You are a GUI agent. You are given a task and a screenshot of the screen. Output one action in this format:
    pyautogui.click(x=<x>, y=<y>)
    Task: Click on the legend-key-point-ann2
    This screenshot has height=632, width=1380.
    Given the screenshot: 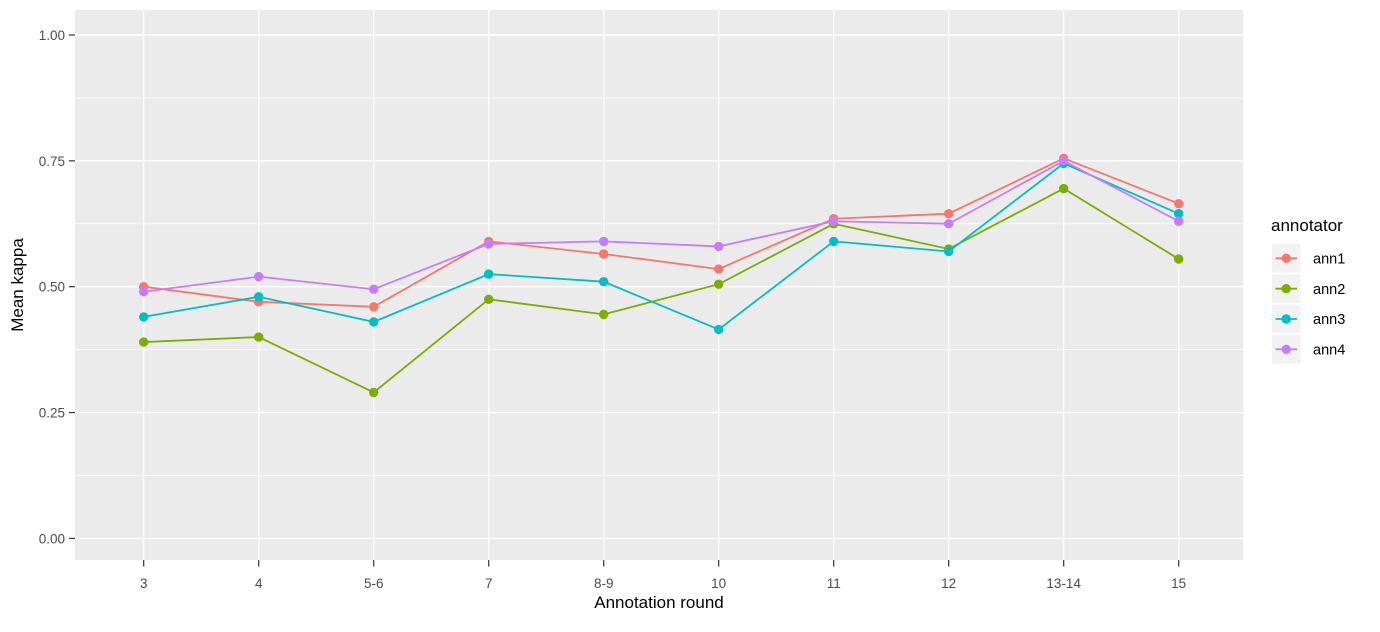 What is the action you would take?
    pyautogui.click(x=1286, y=289)
    